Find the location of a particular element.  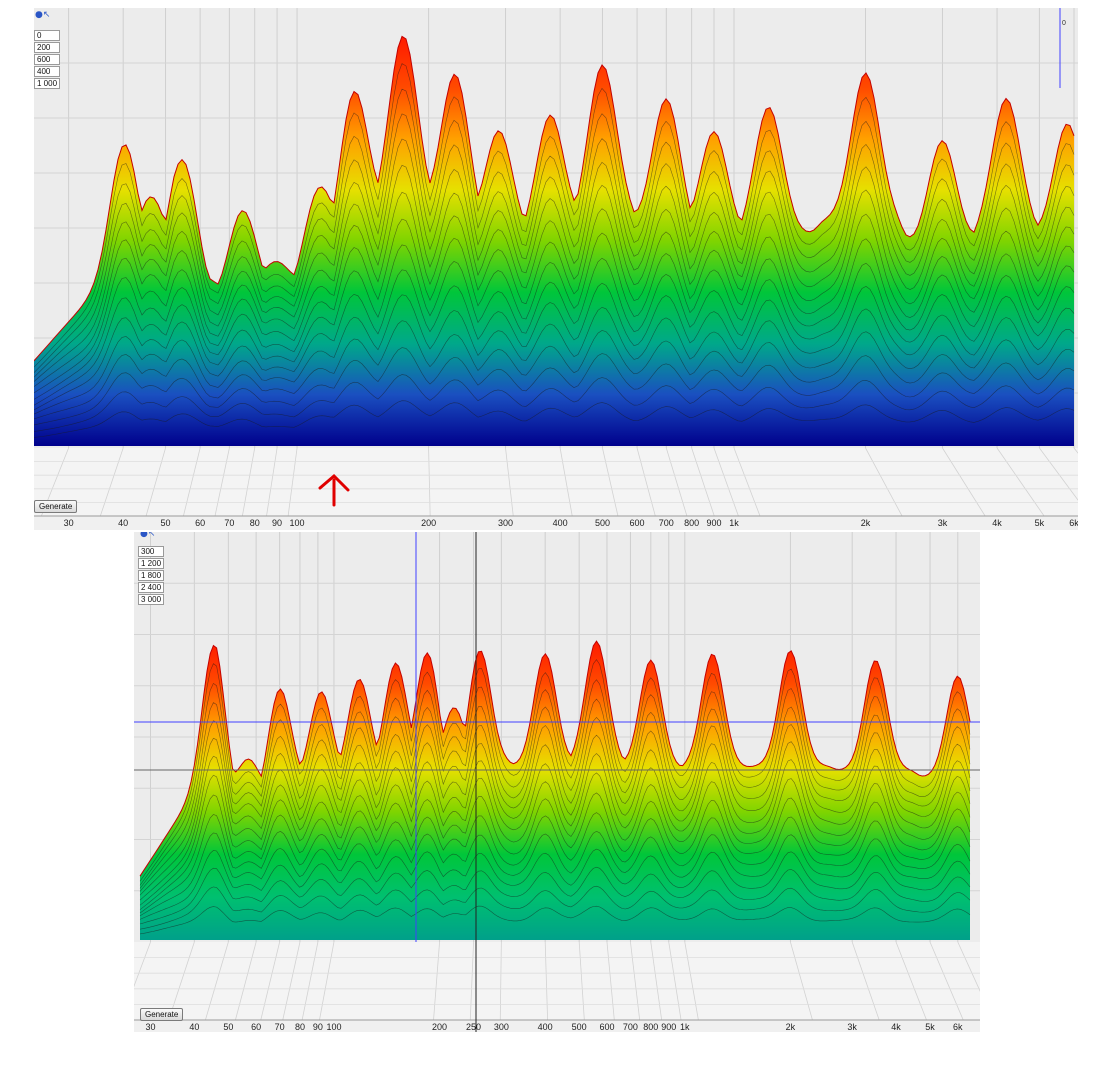

time-slice-2: 1 800 is located at coordinates (151, 575).